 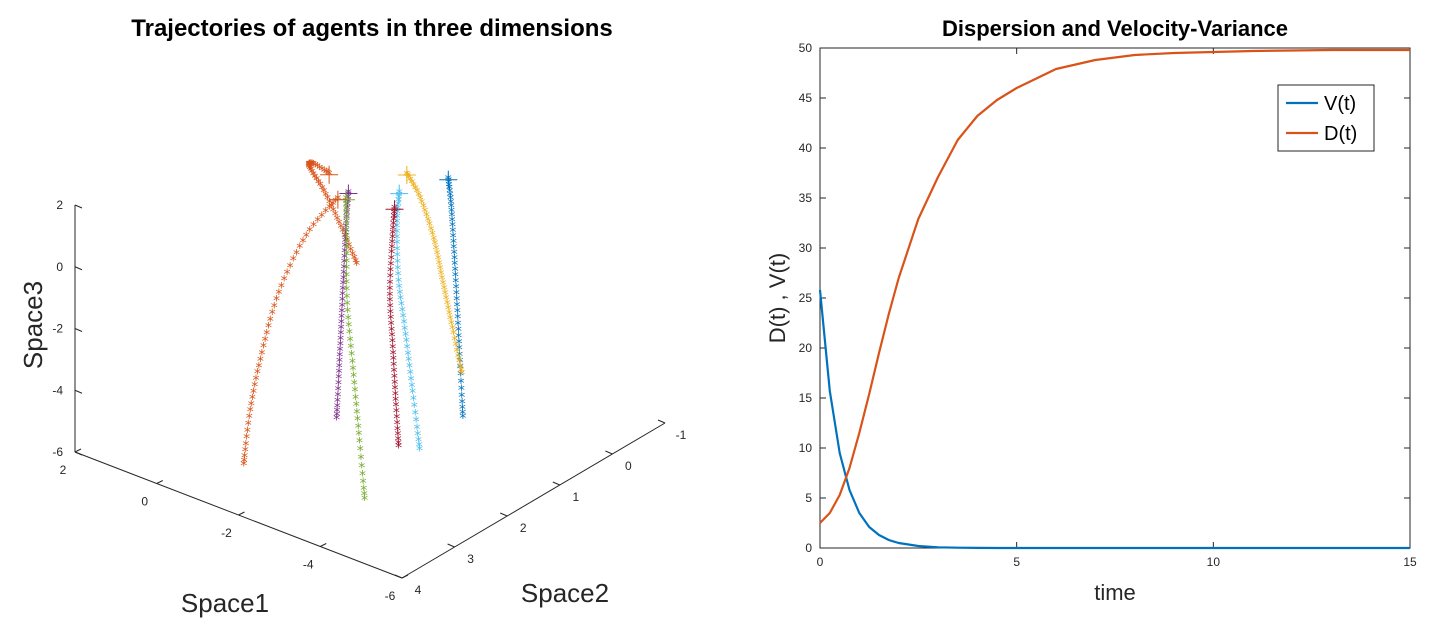 I want to click on y-tick-label: 50, so click(x=806, y=48).